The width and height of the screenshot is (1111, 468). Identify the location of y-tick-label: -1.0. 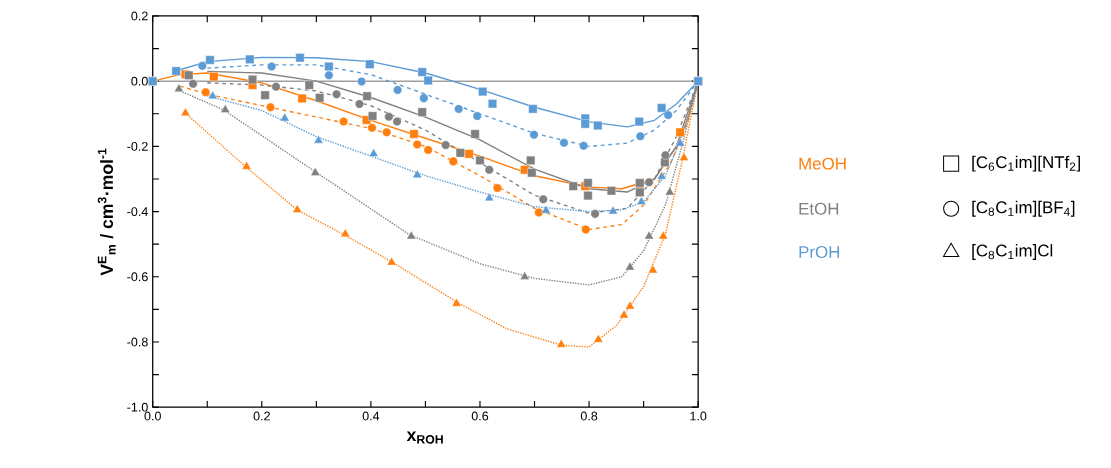
(137, 407).